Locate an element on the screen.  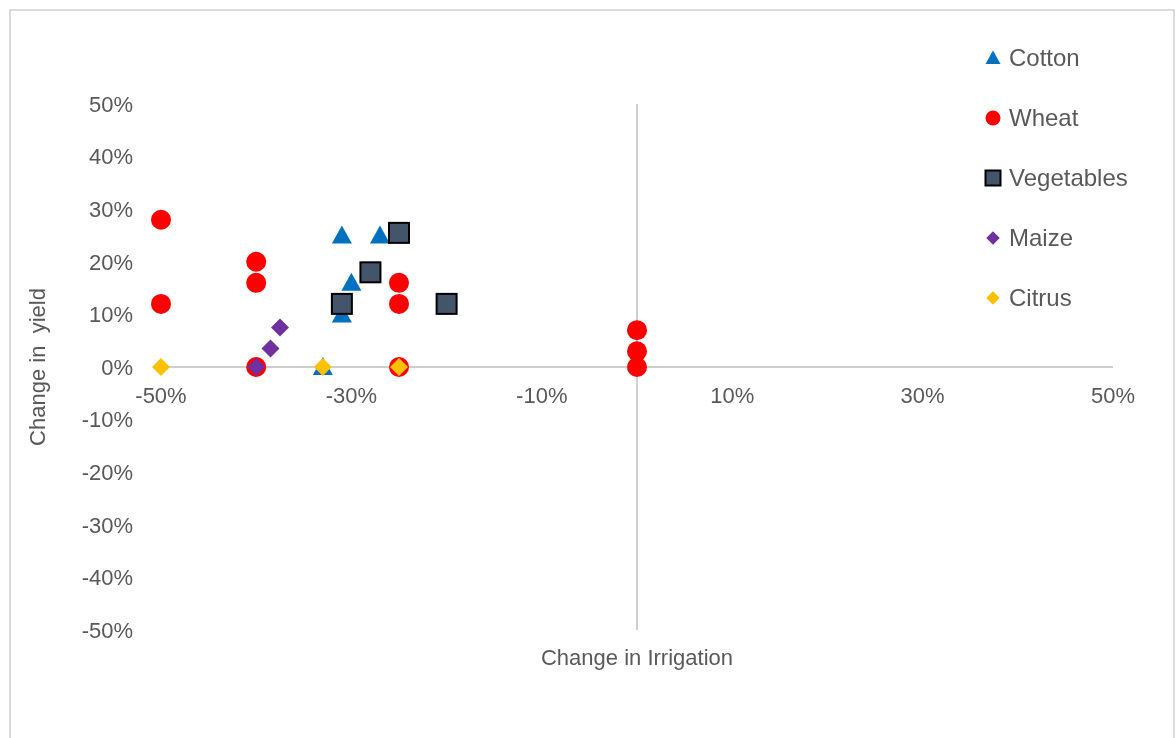
y-axis-title: Change in yield is located at coordinates (37, 367).